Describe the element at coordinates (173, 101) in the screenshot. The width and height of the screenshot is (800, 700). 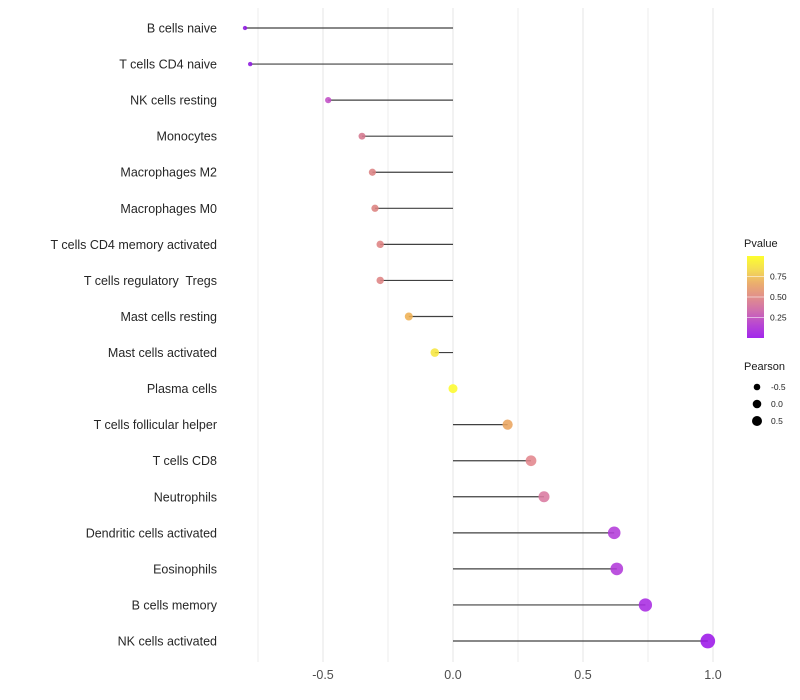
I see `y-axis-label: NK cells resting` at that location.